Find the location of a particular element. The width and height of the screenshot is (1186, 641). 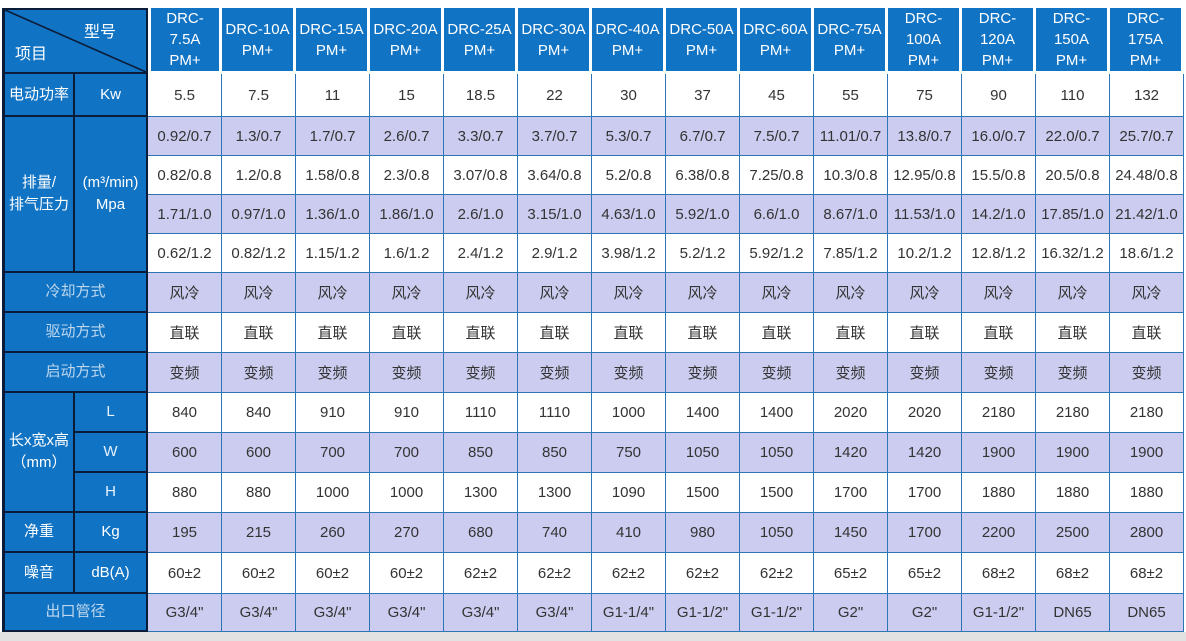

spec-cell: 5.92/1.2 is located at coordinates (777, 253).